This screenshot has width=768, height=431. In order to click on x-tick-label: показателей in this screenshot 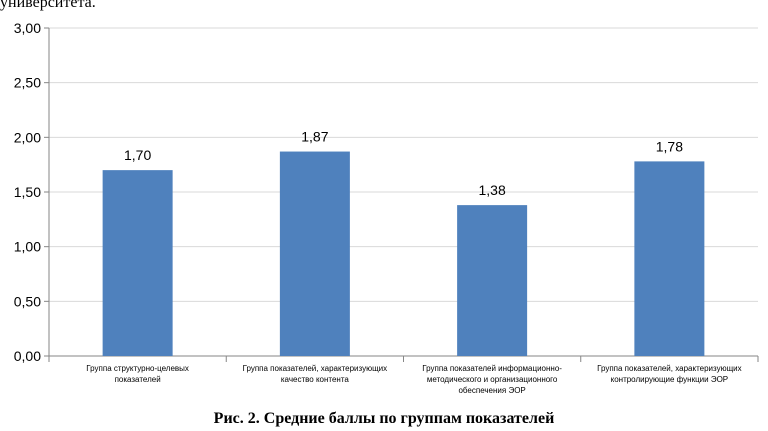, I will do `click(138, 379)`.